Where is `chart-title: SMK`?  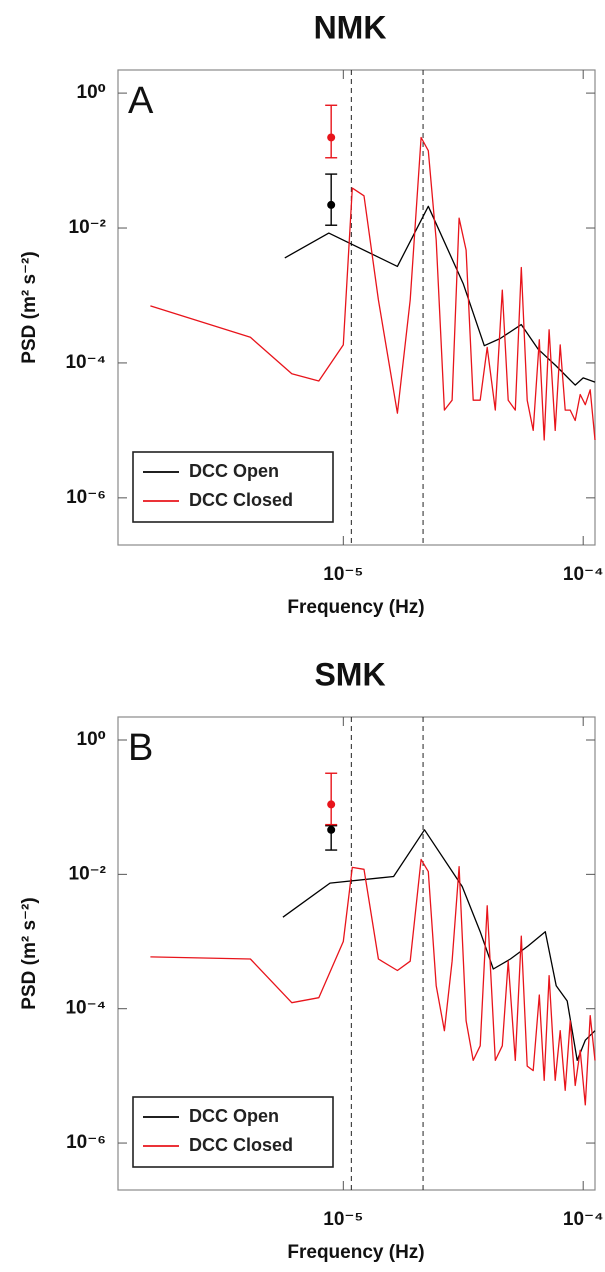 chart-title: SMK is located at coordinates (349, 674).